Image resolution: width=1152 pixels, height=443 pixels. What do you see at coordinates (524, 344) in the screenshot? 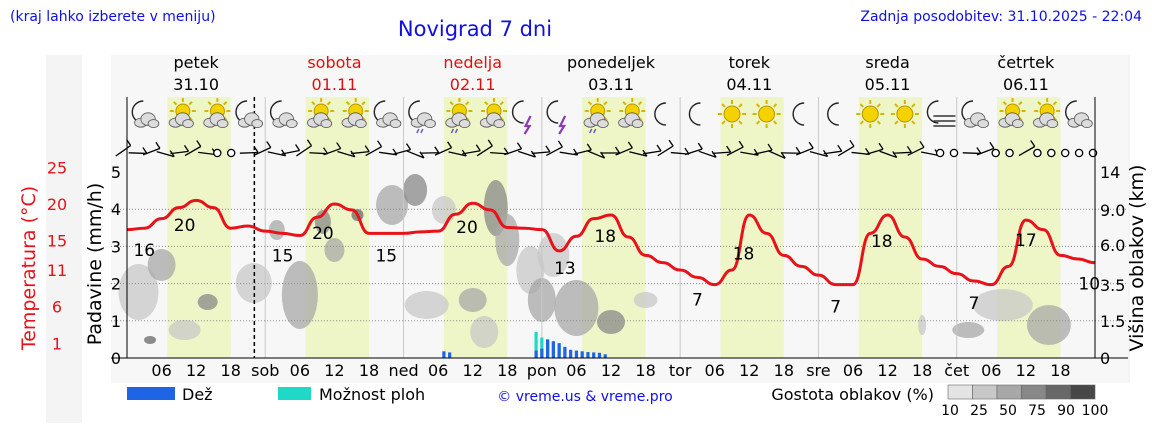
I see `precipitation-bars` at bounding box center [524, 344].